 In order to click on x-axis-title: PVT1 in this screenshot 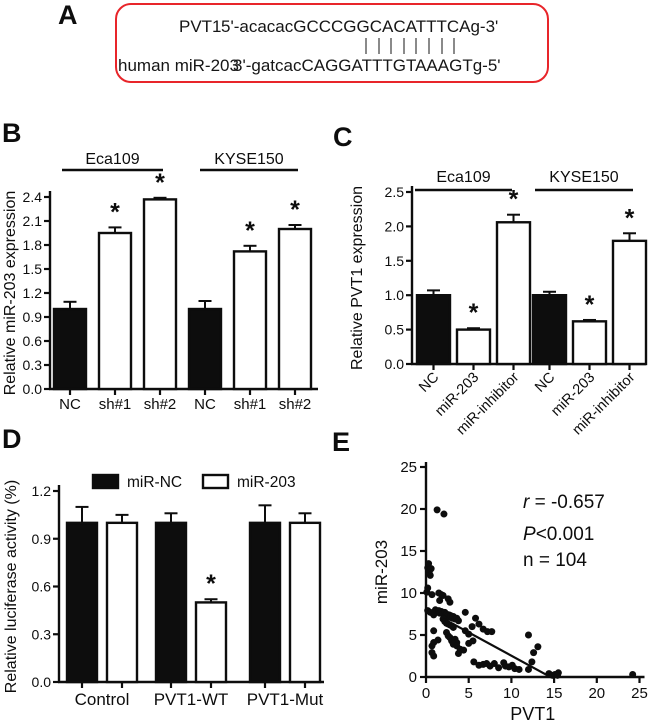, I will do `click(532, 714)`.